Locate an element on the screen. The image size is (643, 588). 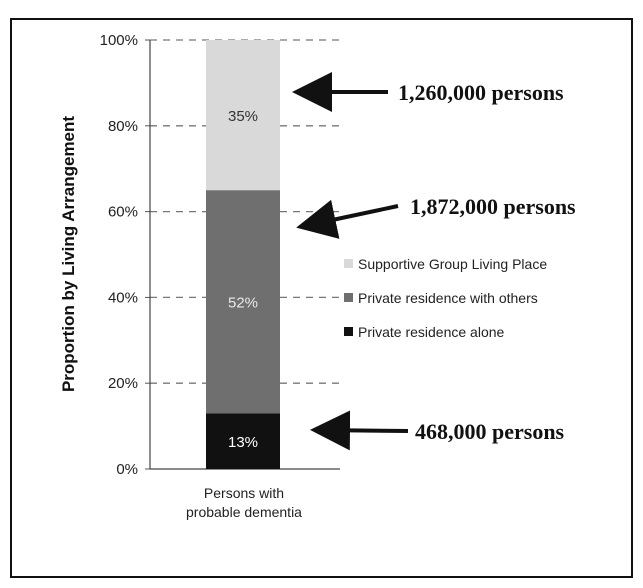
y-tick-label: 20% is located at coordinates (123, 383).